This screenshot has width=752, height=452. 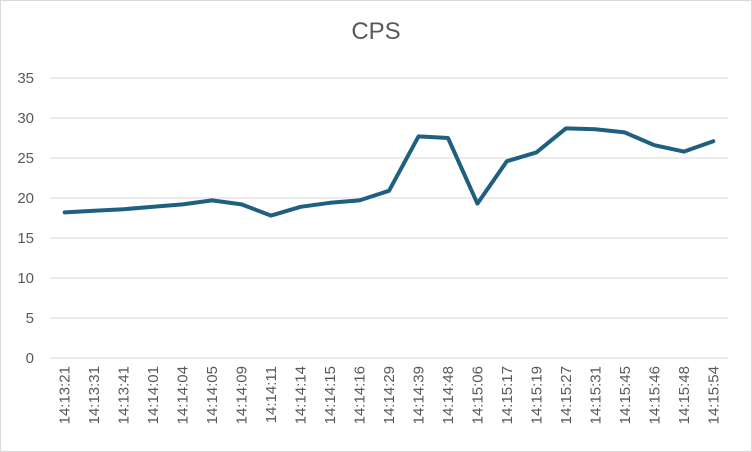 What do you see at coordinates (477, 395) in the screenshot?
I see `x-tick-label: 14:15:06` at bounding box center [477, 395].